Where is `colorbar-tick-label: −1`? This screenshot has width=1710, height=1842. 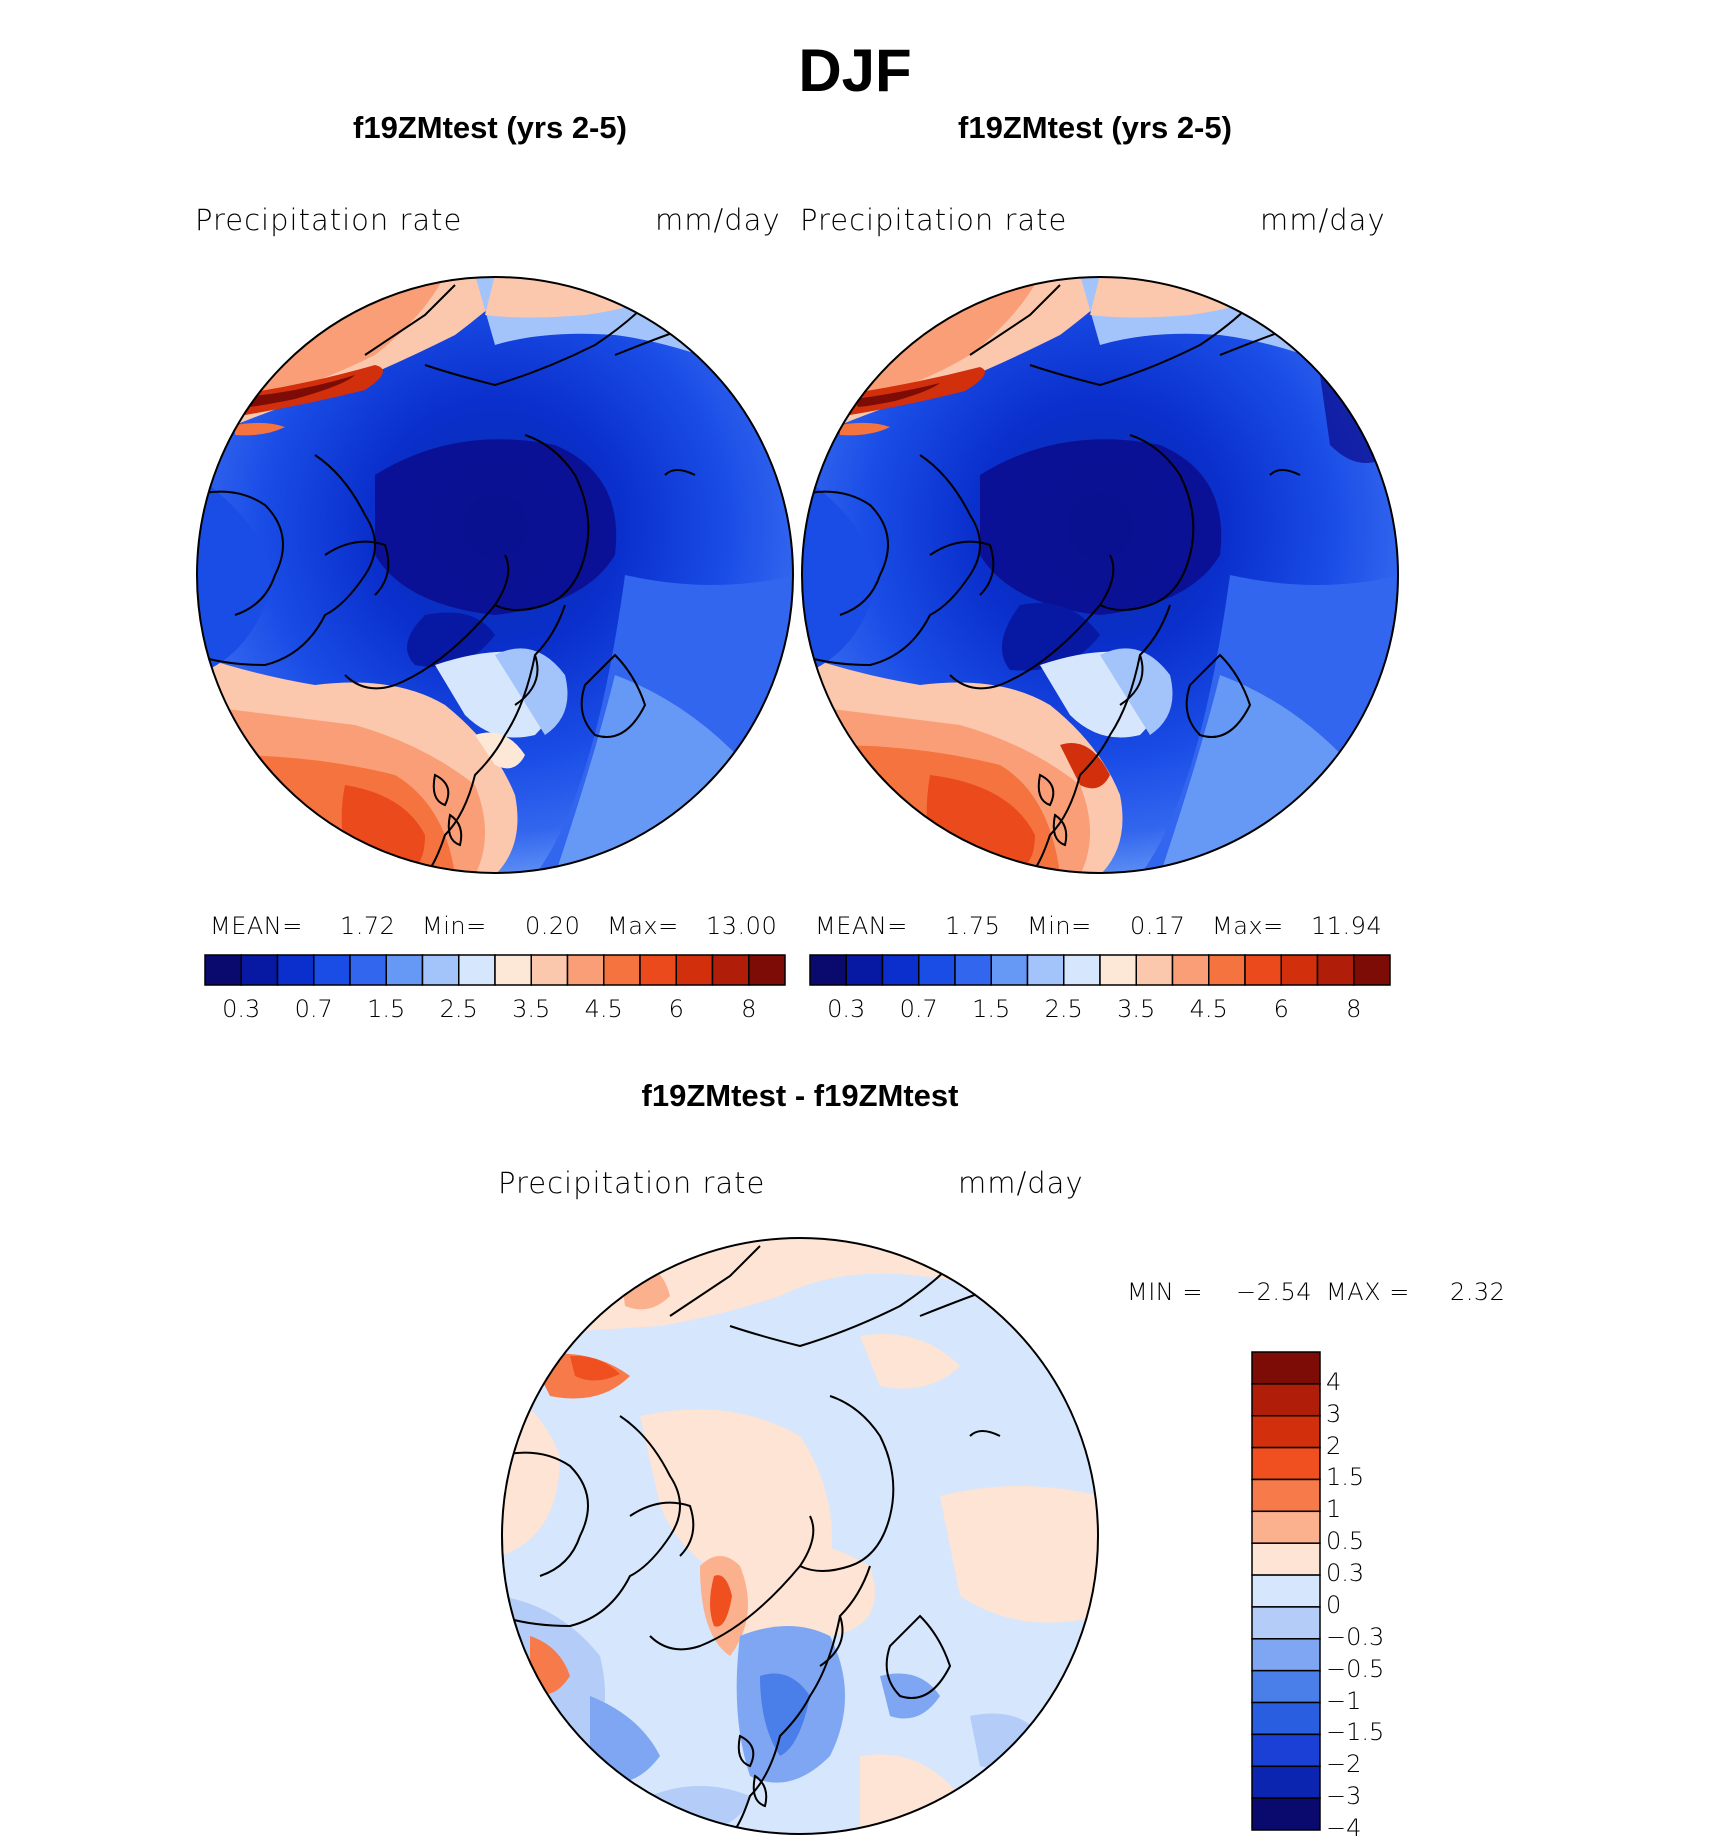
colorbar-tick-label: −1 is located at coordinates (1344, 1700).